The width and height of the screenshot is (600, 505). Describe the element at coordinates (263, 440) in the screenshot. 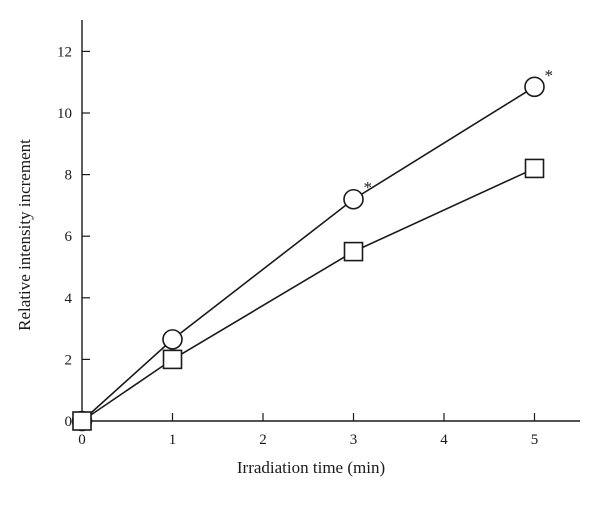

I see `x-tick-label: 2` at that location.